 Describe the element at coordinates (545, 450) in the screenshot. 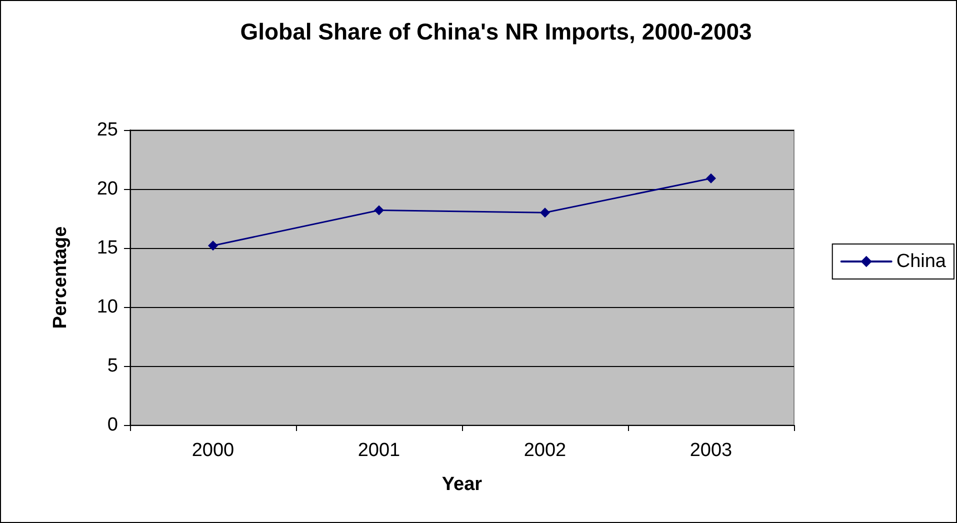

I see `x-tick-label: 2002` at that location.